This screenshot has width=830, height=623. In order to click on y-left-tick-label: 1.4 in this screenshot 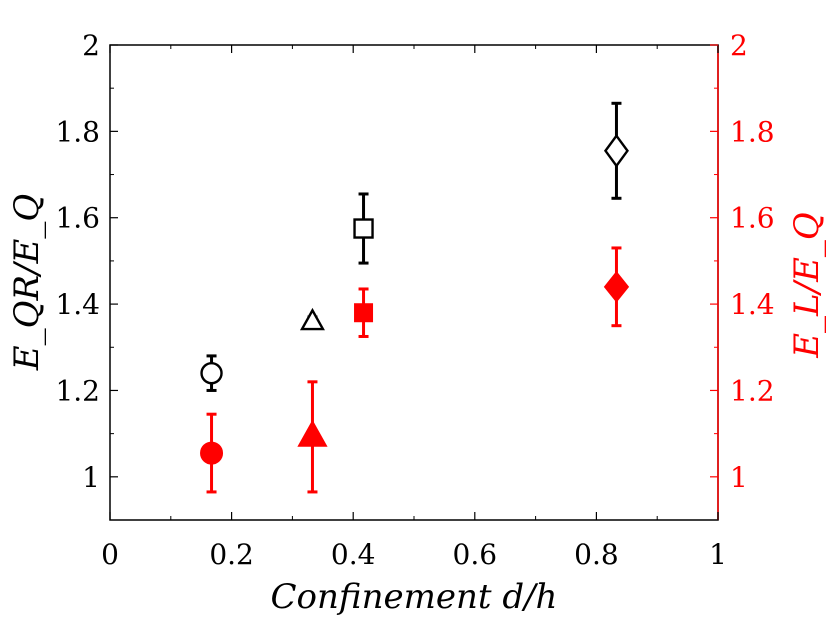, I will do `click(77, 304)`.